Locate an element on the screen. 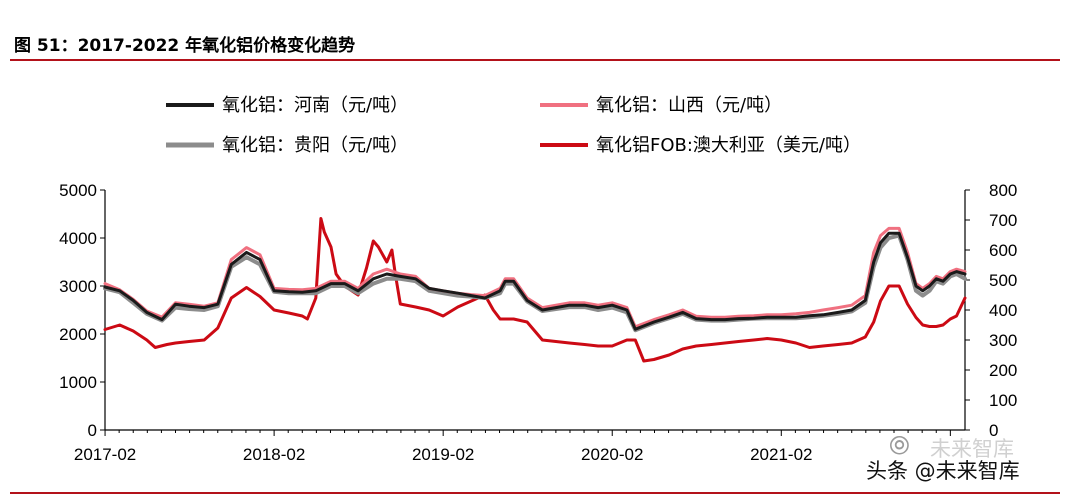 The height and width of the screenshot is (499, 1080). y-right-tick-label: 100 is located at coordinates (1003, 400).